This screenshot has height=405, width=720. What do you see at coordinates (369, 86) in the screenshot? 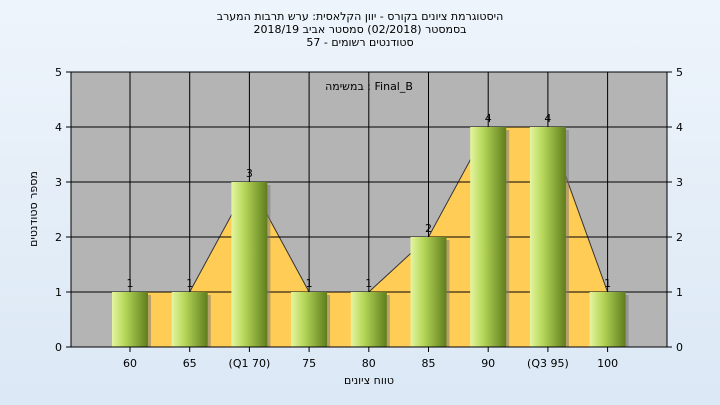
I see `legend-label: Final_B : במשימה` at bounding box center [369, 86].